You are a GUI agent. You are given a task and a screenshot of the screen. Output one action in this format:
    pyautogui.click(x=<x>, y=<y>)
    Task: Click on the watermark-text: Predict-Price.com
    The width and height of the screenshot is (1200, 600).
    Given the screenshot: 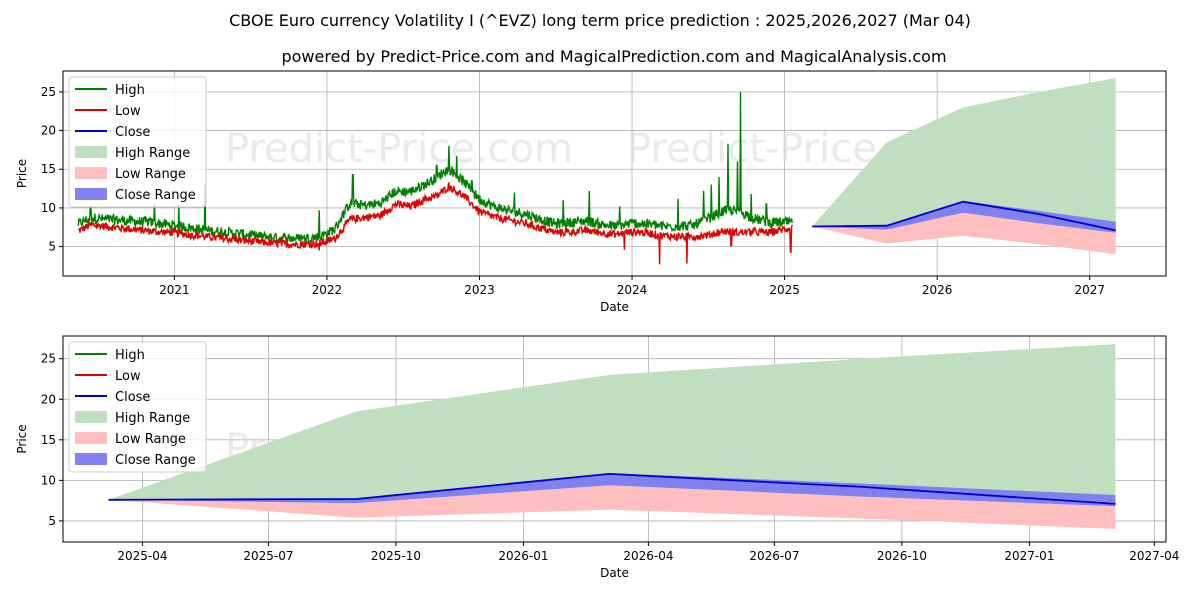 What is the action you would take?
    pyautogui.click(x=399, y=149)
    